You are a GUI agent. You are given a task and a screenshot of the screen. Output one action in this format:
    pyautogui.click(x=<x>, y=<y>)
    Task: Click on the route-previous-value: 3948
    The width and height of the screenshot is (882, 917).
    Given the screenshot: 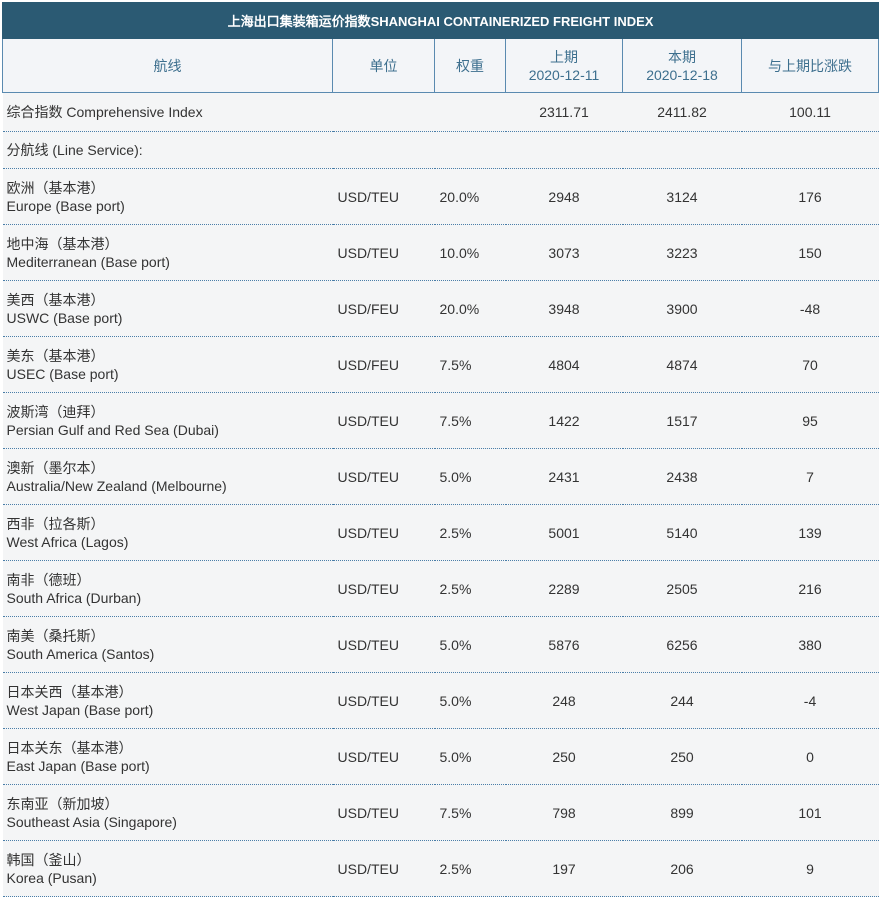 What is the action you would take?
    pyautogui.click(x=564, y=308)
    